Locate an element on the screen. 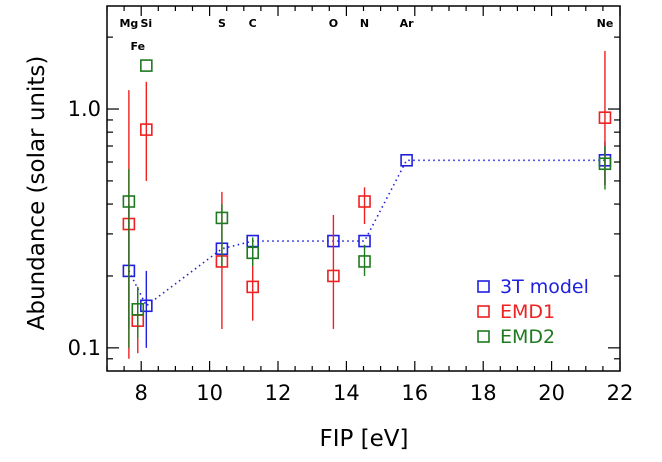 Image resolution: width=662 pixels, height=462 pixels. x-tick-label: 8 is located at coordinates (141, 393).